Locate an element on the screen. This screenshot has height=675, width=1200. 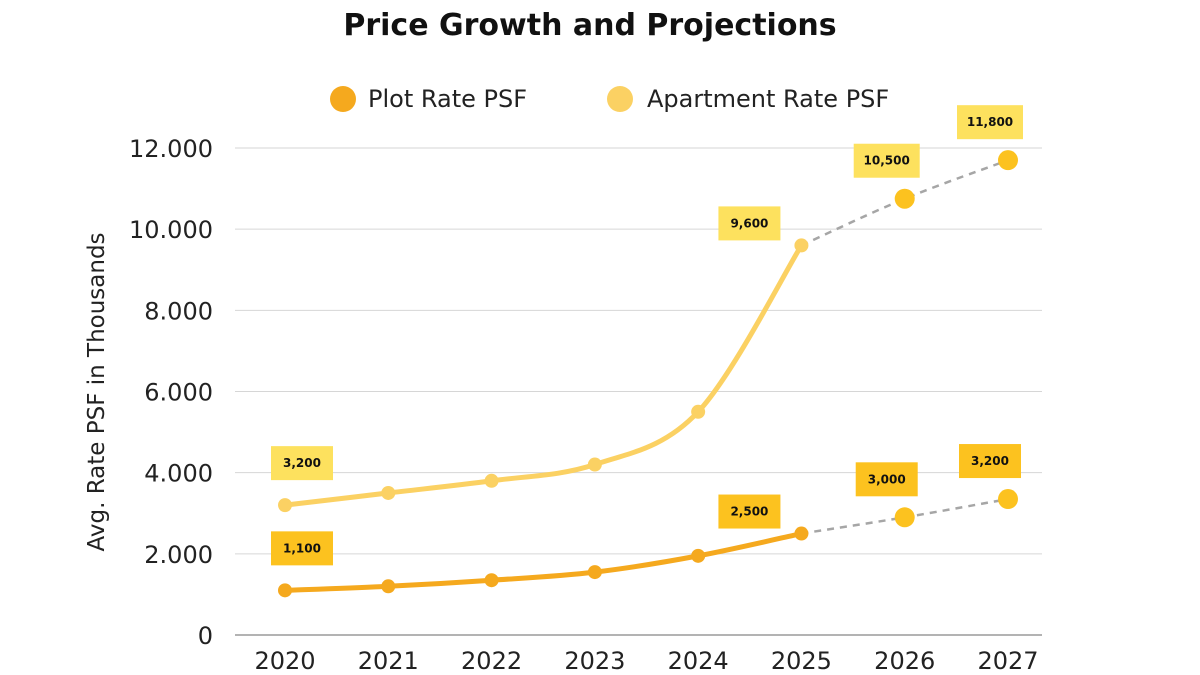
data-label-plot-rate-psf-2025: 2,500 is located at coordinates (749, 511).